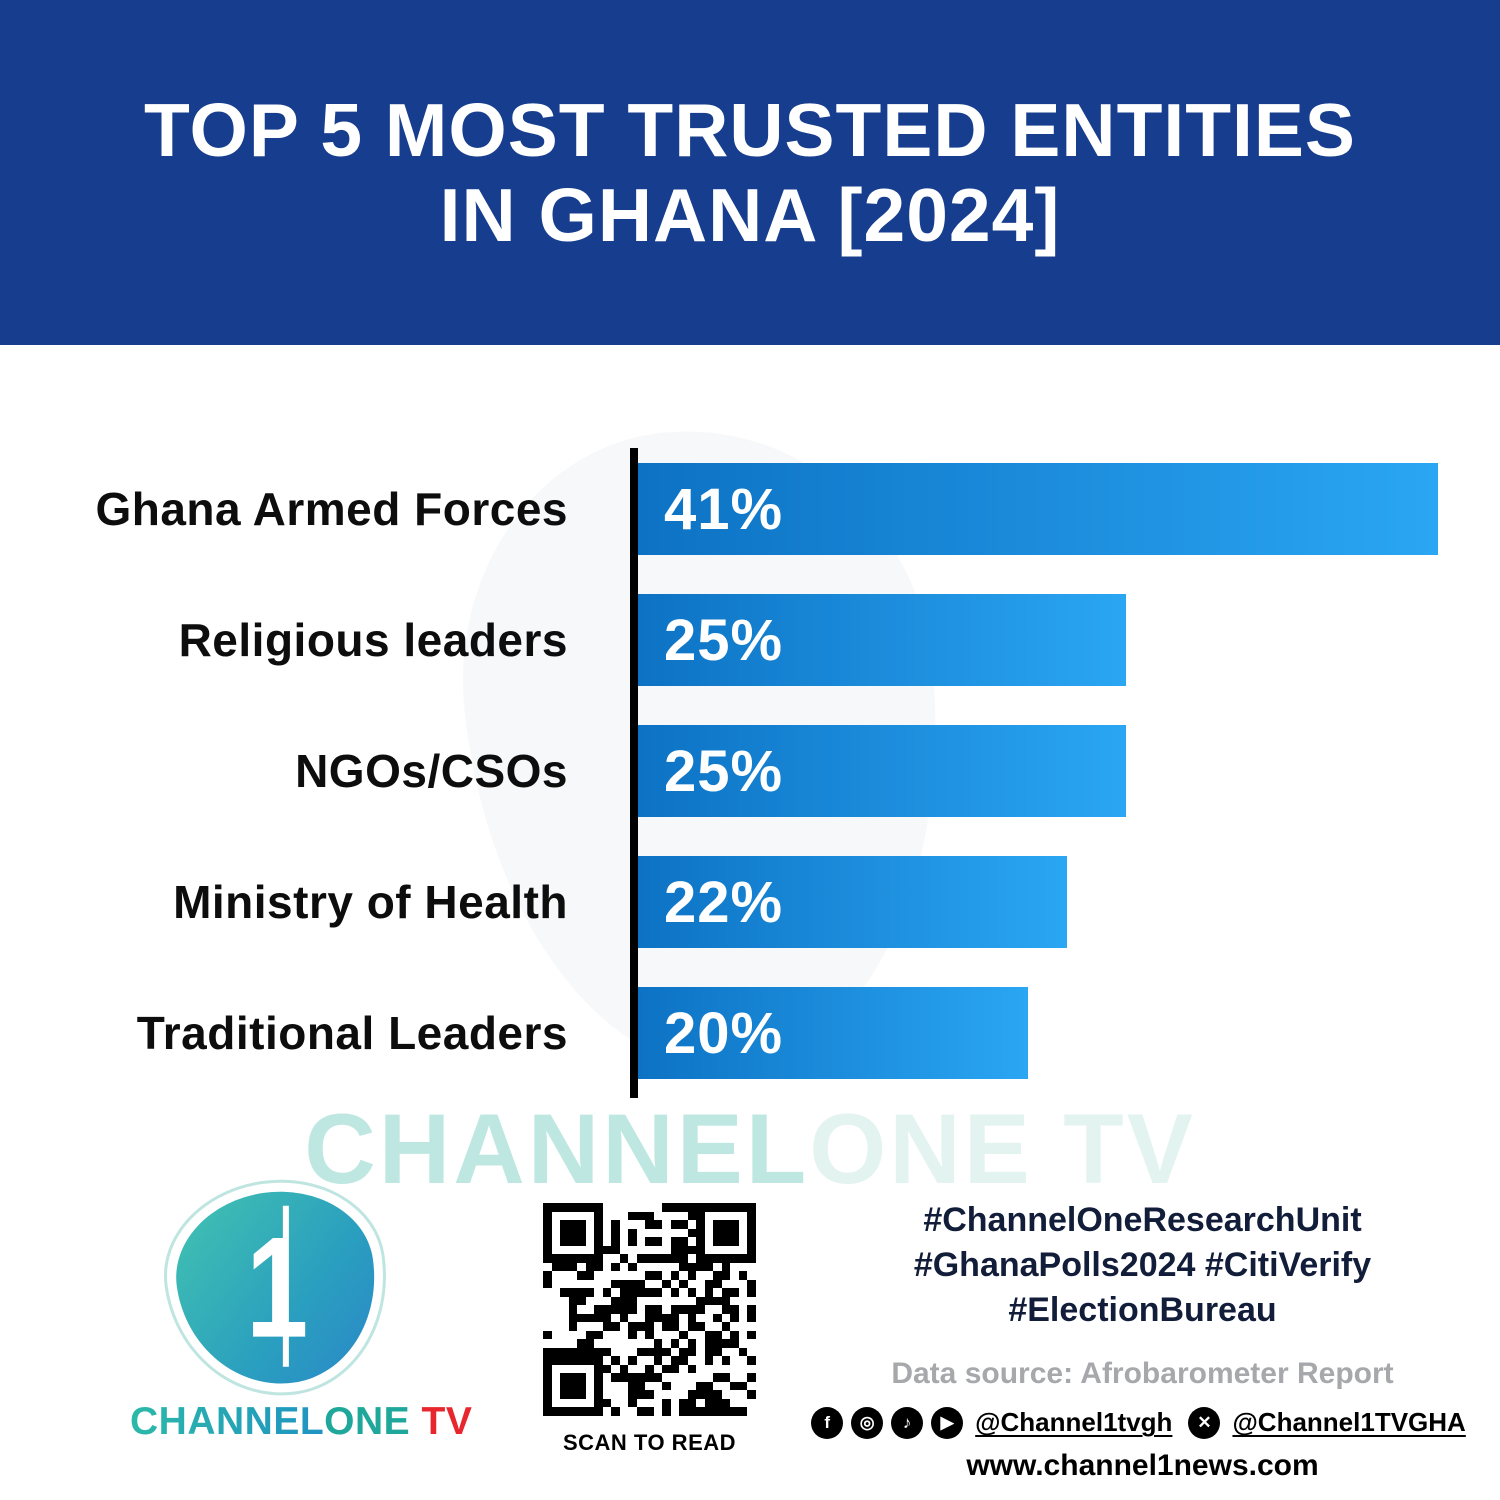 The image size is (1500, 1500). Describe the element at coordinates (1142, 1309) in the screenshot. I see `hashtag-line-3: #ElectionBureau` at that location.